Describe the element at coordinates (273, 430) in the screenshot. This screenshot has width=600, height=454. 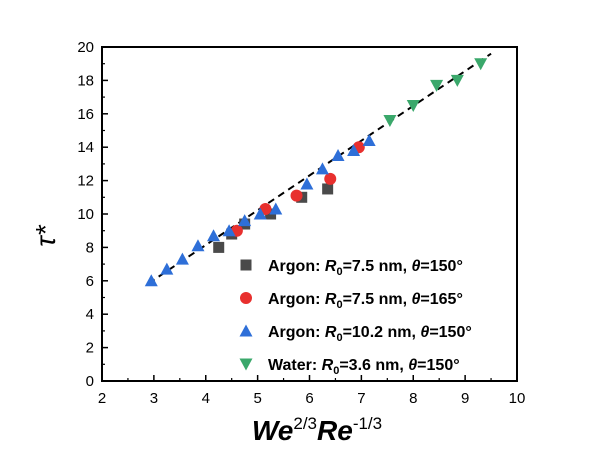
I see `x-label-base1: We` at that location.